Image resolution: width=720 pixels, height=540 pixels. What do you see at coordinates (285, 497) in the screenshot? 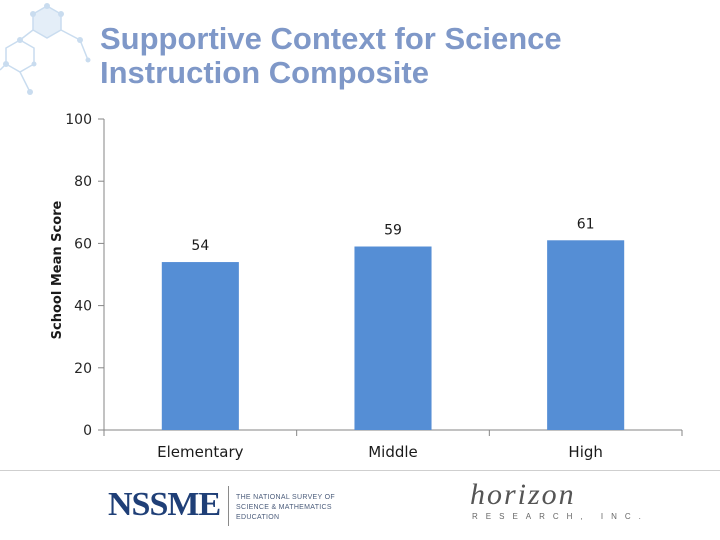
I see `survey-name-line-1: THE NATIONAL SURVEY OF` at bounding box center [285, 497].